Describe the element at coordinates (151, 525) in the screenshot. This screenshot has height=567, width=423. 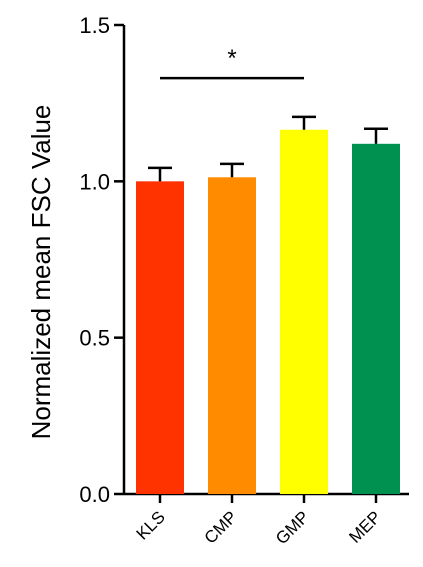
I see `x-tick-label: KLS` at that location.